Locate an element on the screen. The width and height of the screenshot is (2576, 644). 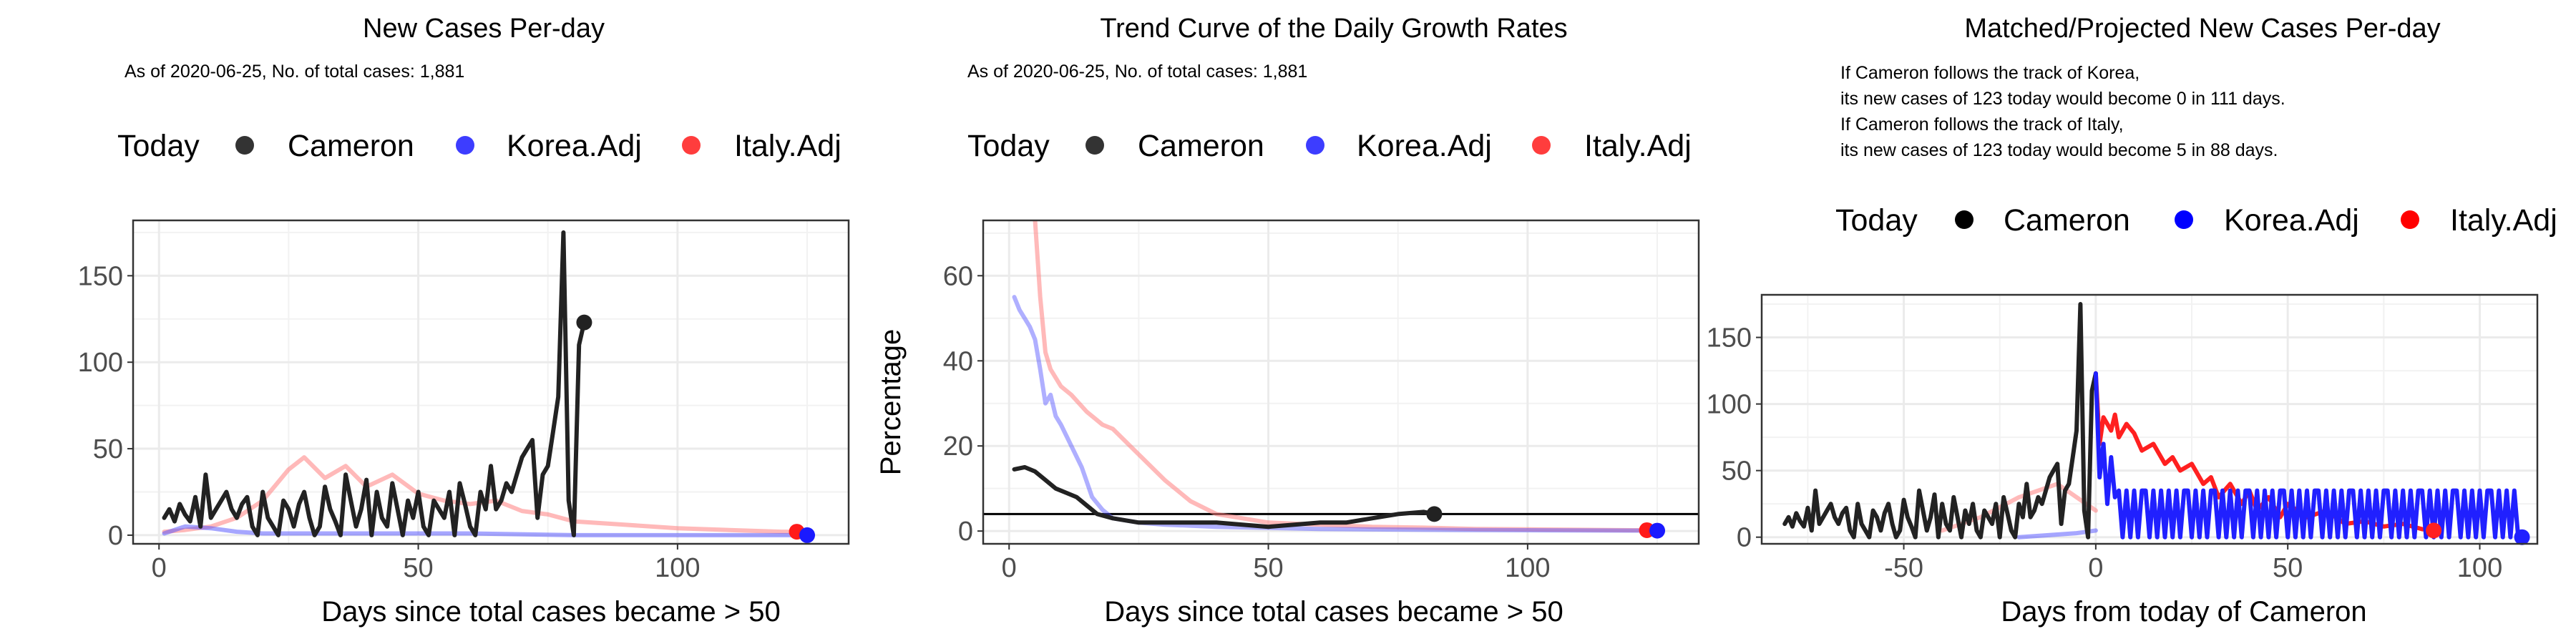
panel2-legend-key-cameron is located at coordinates (1094, 145).